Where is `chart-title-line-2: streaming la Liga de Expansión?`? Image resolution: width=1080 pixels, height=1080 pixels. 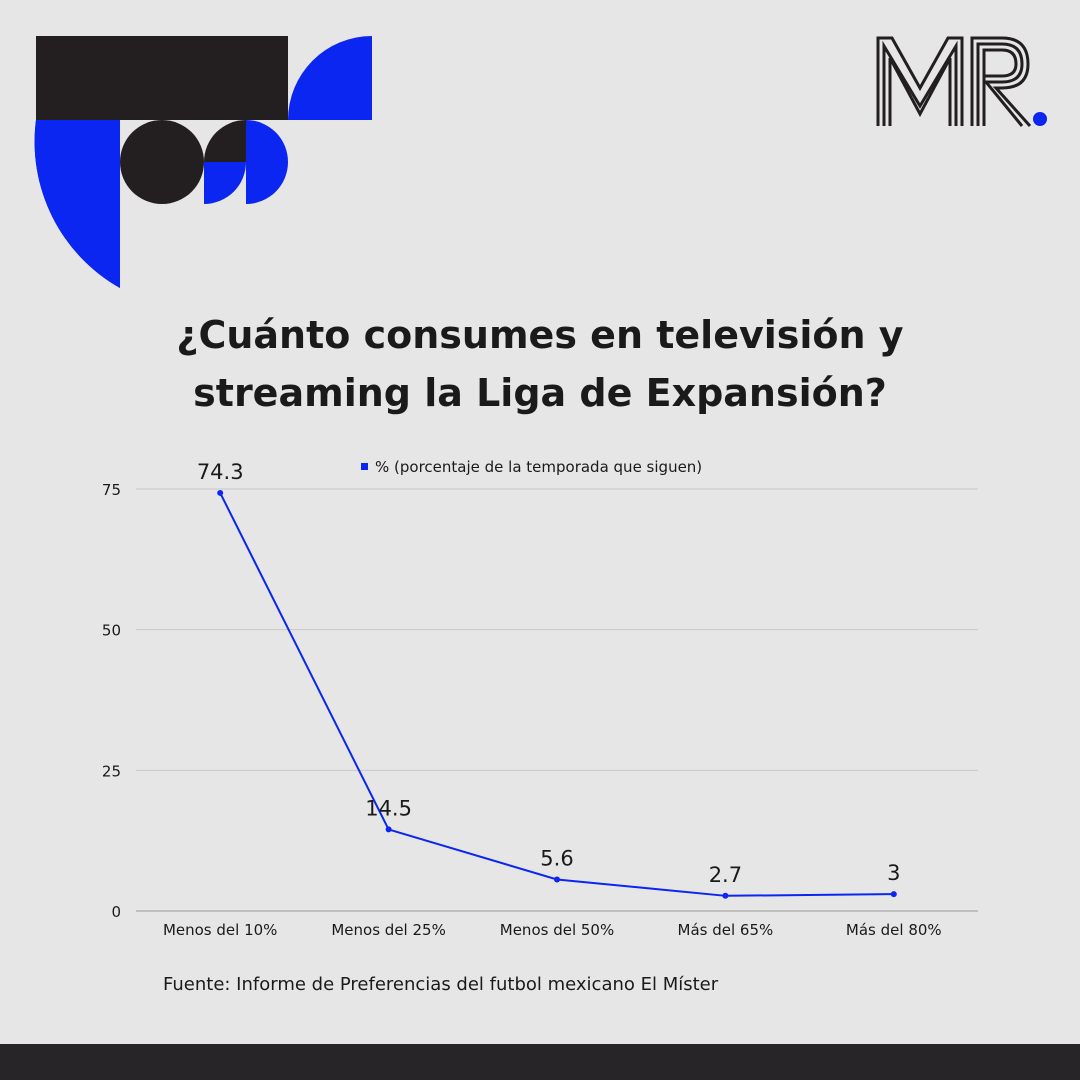
chart-title-line-2: streaming la Liga de Expansión? is located at coordinates (540, 393).